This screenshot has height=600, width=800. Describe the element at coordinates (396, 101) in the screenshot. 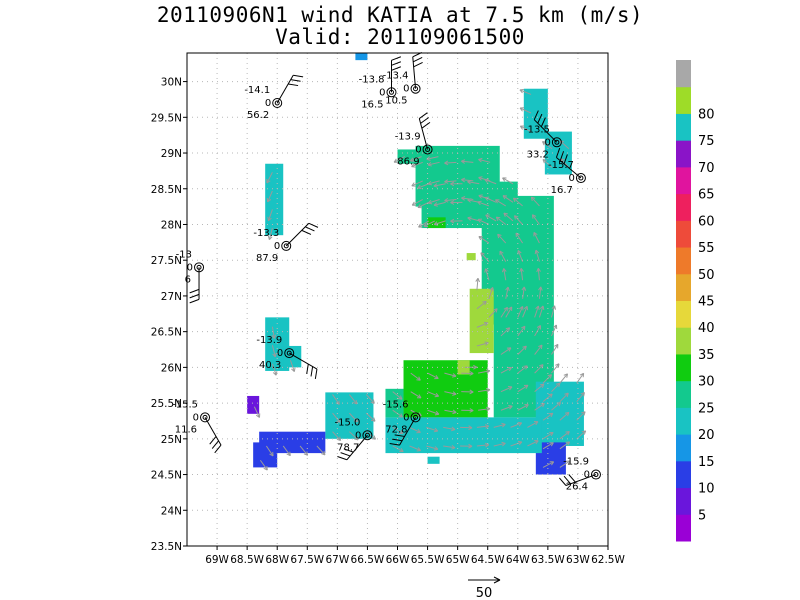

I see `station-value-label: 10.5` at that location.